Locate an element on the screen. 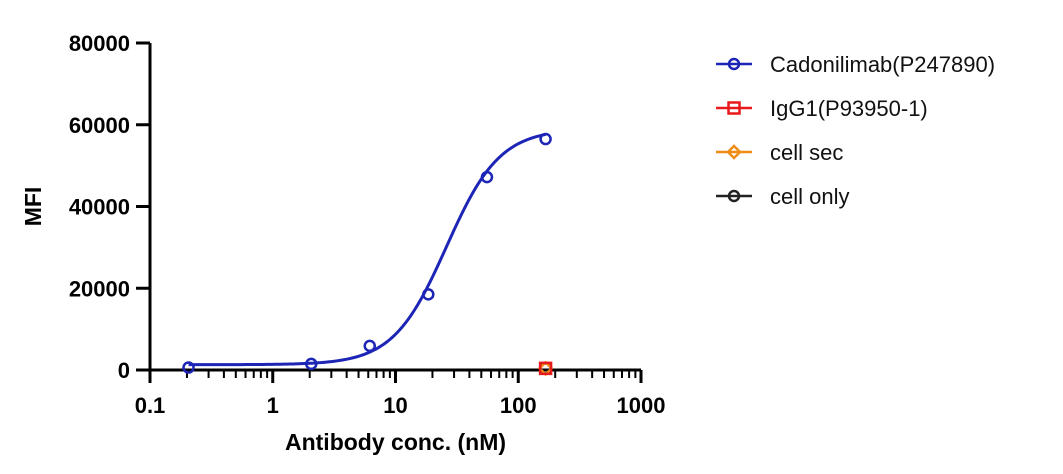 Image resolution: width=1063 pixels, height=474 pixels. legend-item: IgG1(P93950-1) is located at coordinates (822, 108).